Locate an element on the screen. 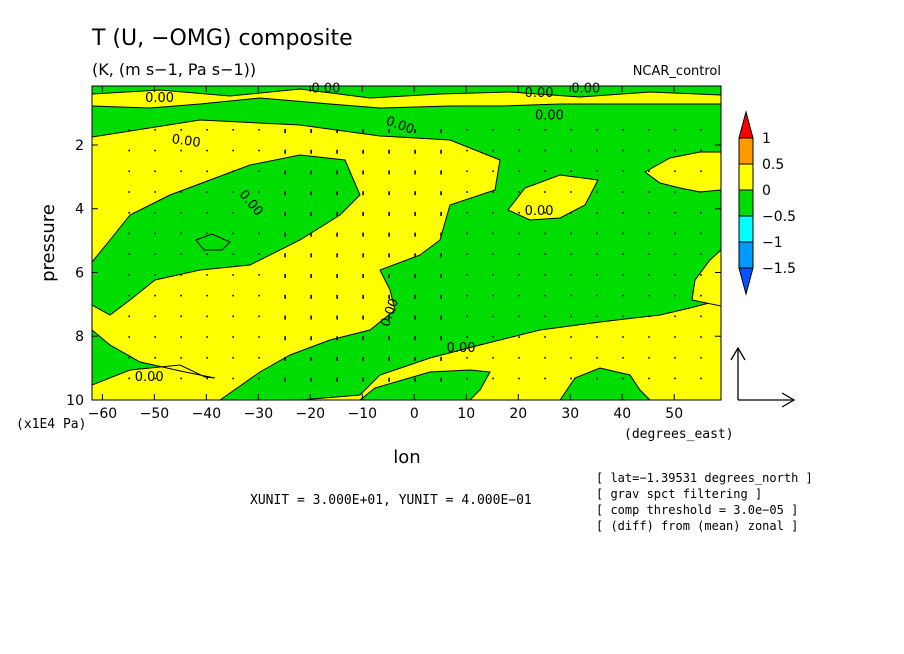  x-tick-label: 10 is located at coordinates (466, 414).